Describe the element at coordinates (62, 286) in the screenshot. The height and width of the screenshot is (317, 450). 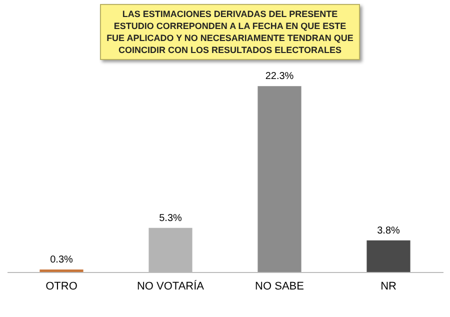
I see `x-tick-label: OTRO` at that location.